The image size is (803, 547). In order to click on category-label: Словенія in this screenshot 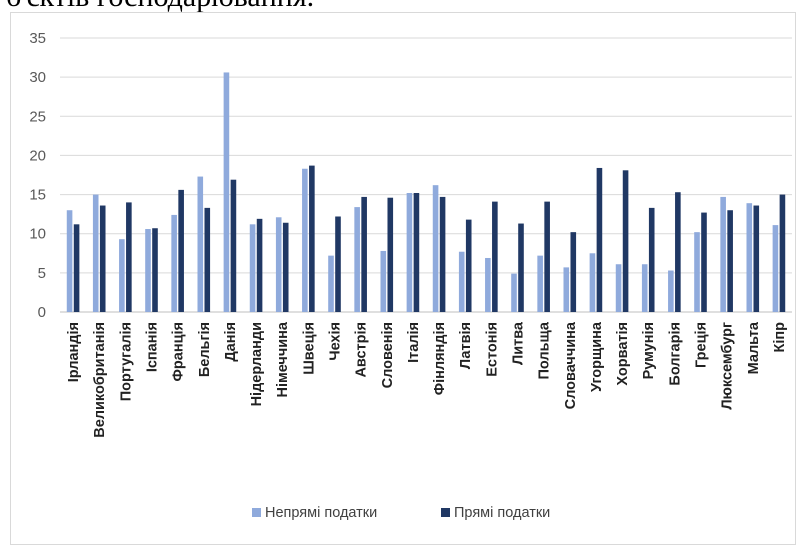, I will do `click(388, 355)`.